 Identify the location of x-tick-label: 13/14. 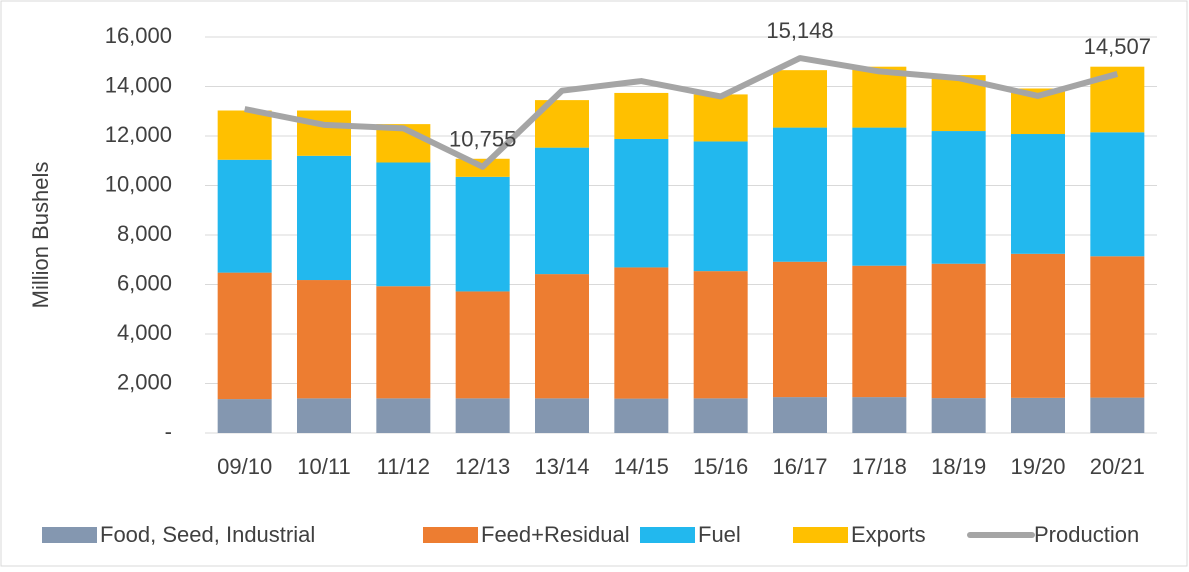
(561, 466).